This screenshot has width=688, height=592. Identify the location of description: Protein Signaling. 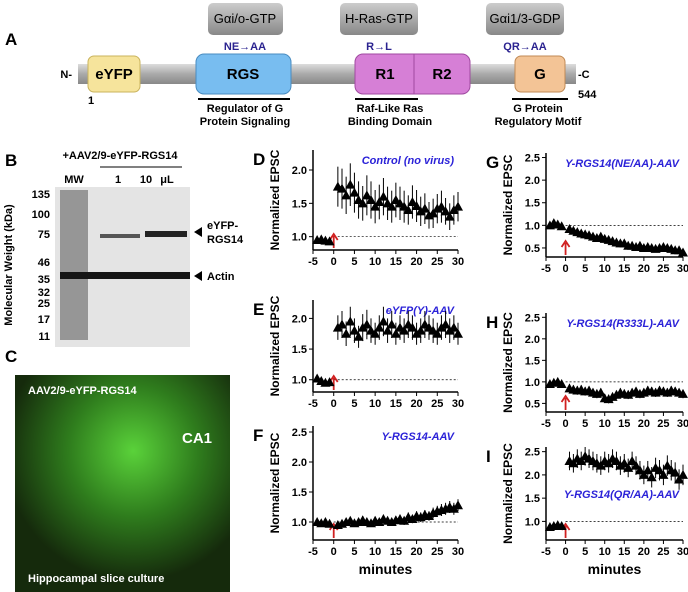
(245, 122).